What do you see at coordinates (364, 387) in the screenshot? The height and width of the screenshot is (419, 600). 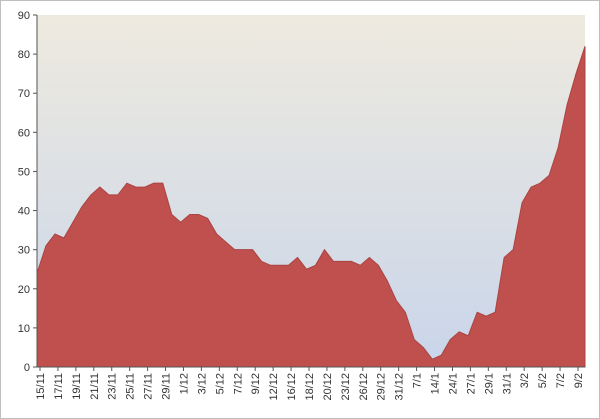 I see `x-tick-label: 26/12` at bounding box center [364, 387].